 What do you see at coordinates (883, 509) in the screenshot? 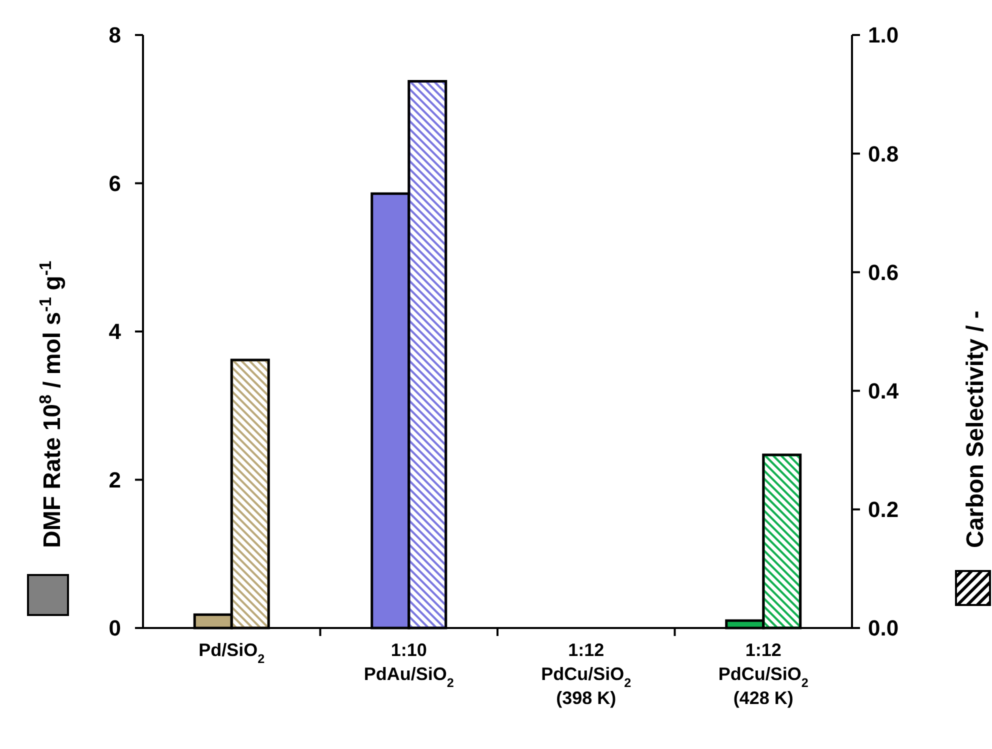
I see `y2-tick-label: 0.2` at bounding box center [883, 509].